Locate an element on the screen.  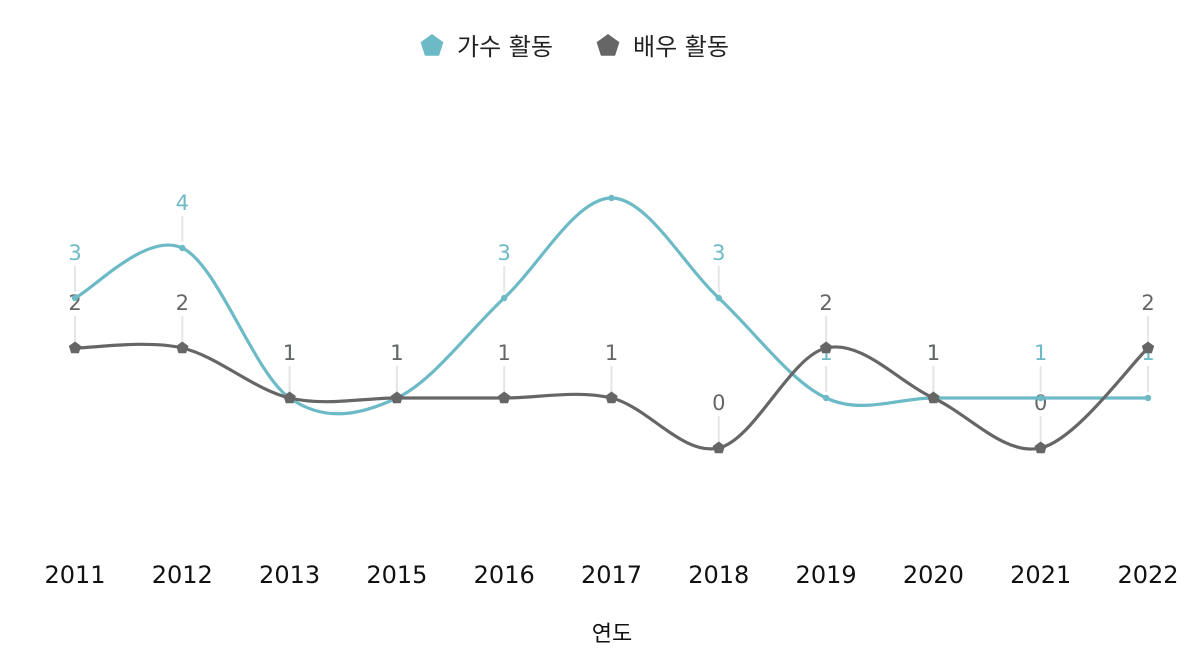
data-label-2-2017: 1 is located at coordinates (611, 353).